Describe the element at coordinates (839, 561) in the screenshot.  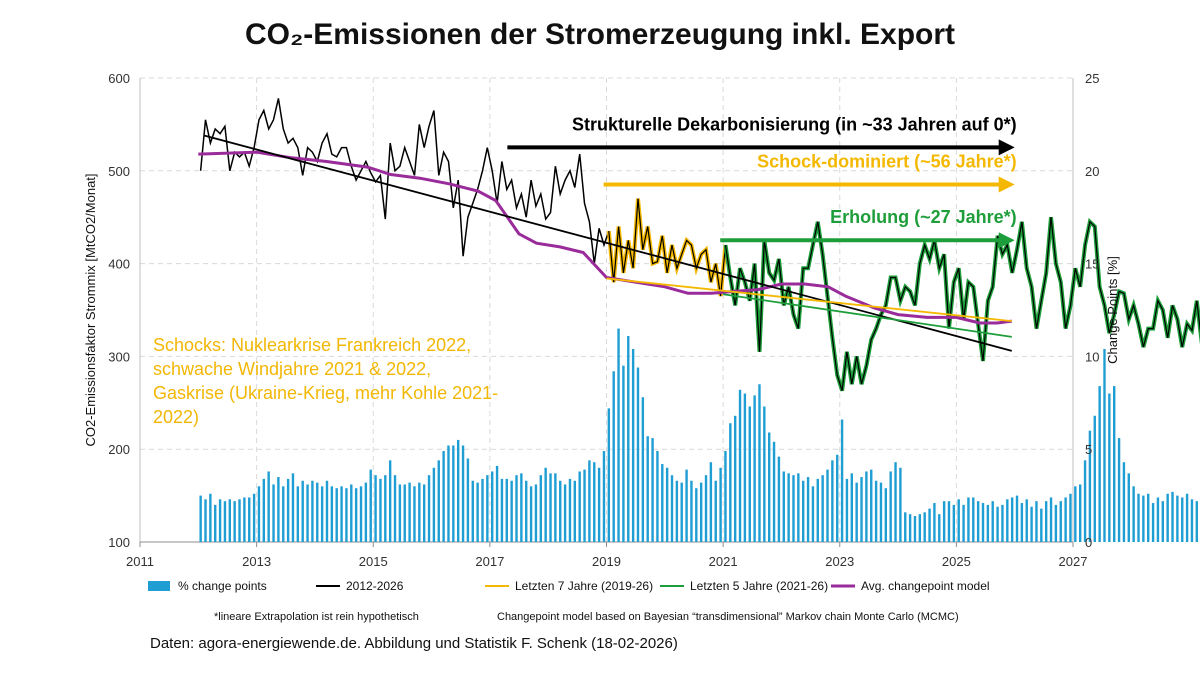
I see `x-tick-label: 2023` at that location.